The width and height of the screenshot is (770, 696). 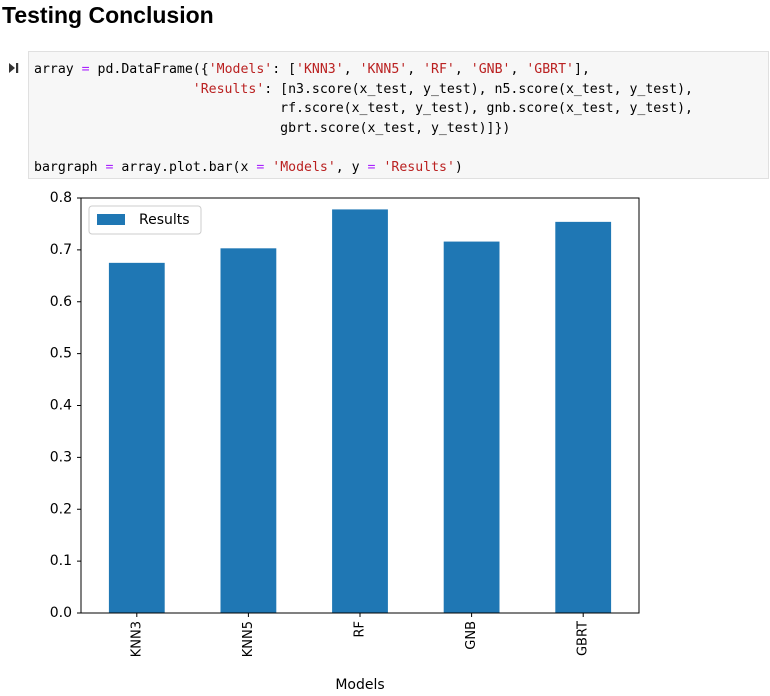 I want to click on code-text: , y, so click(x=351, y=167).